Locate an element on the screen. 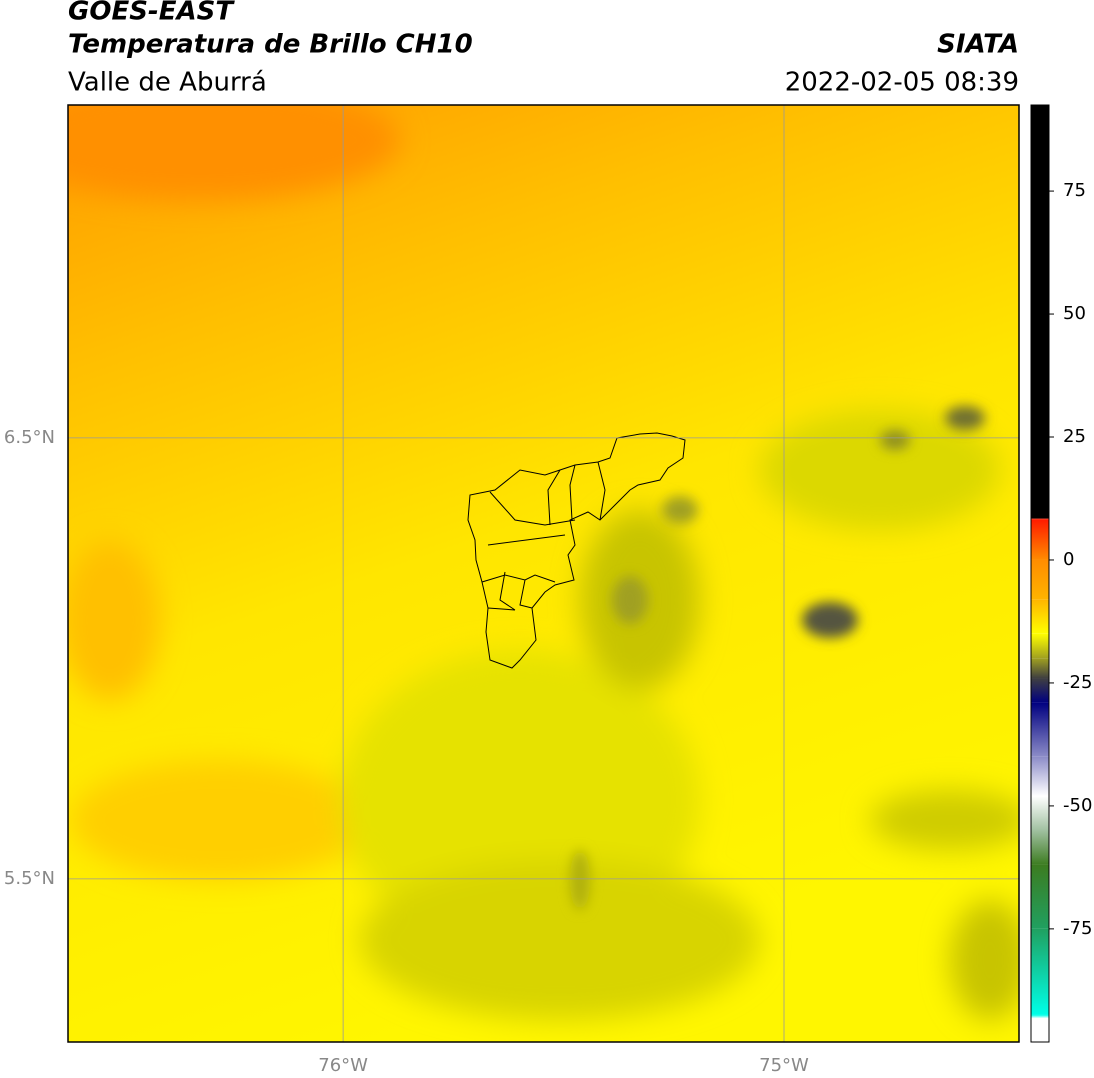  colorbar-tick-label: 25 is located at coordinates (1074, 436).